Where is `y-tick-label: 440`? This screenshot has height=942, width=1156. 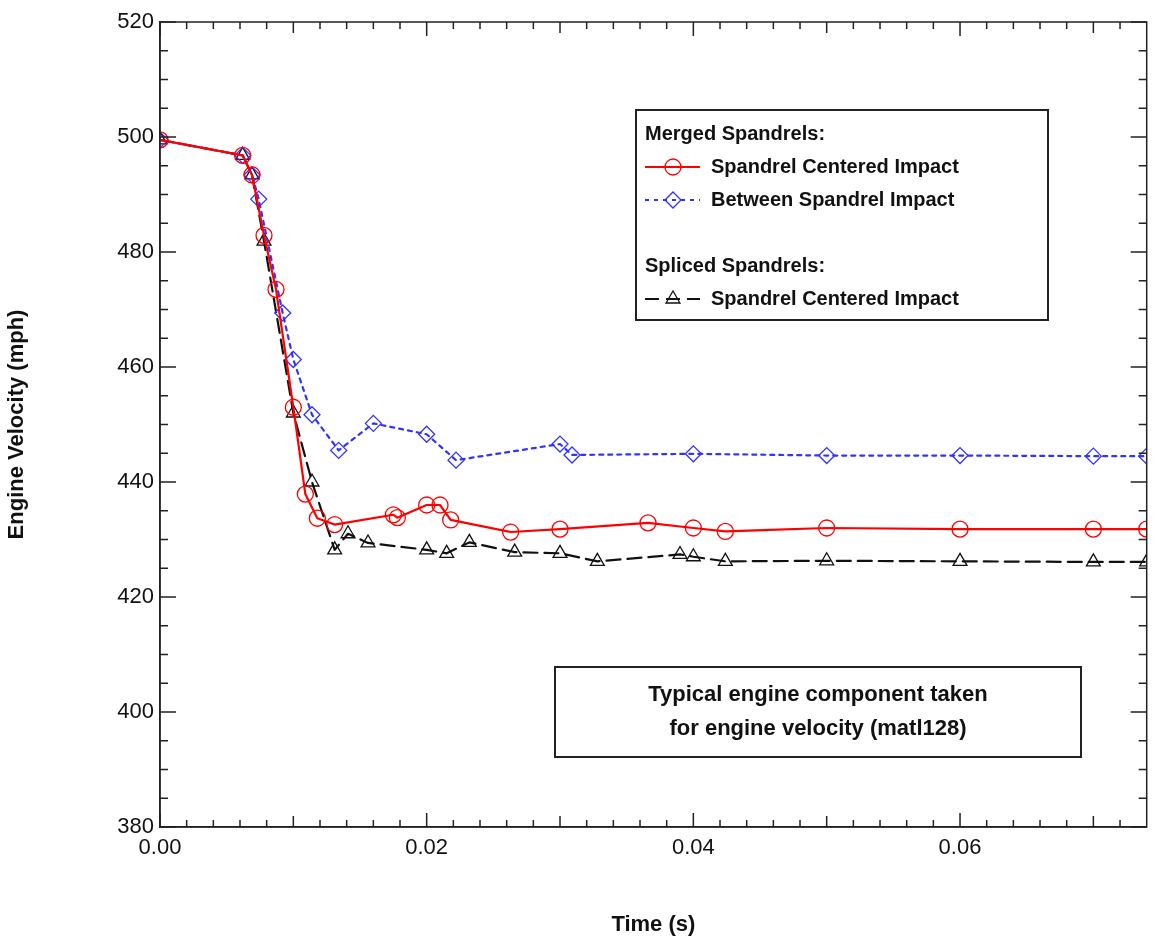
y-tick-label: 440 is located at coordinates (135, 481).